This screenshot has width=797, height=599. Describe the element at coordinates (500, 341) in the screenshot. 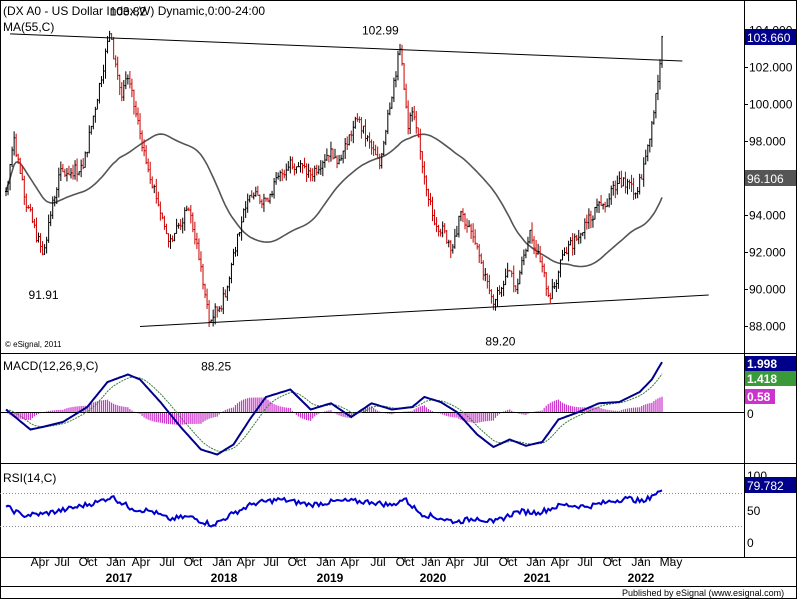

I see `price-annotation: 89.20` at that location.